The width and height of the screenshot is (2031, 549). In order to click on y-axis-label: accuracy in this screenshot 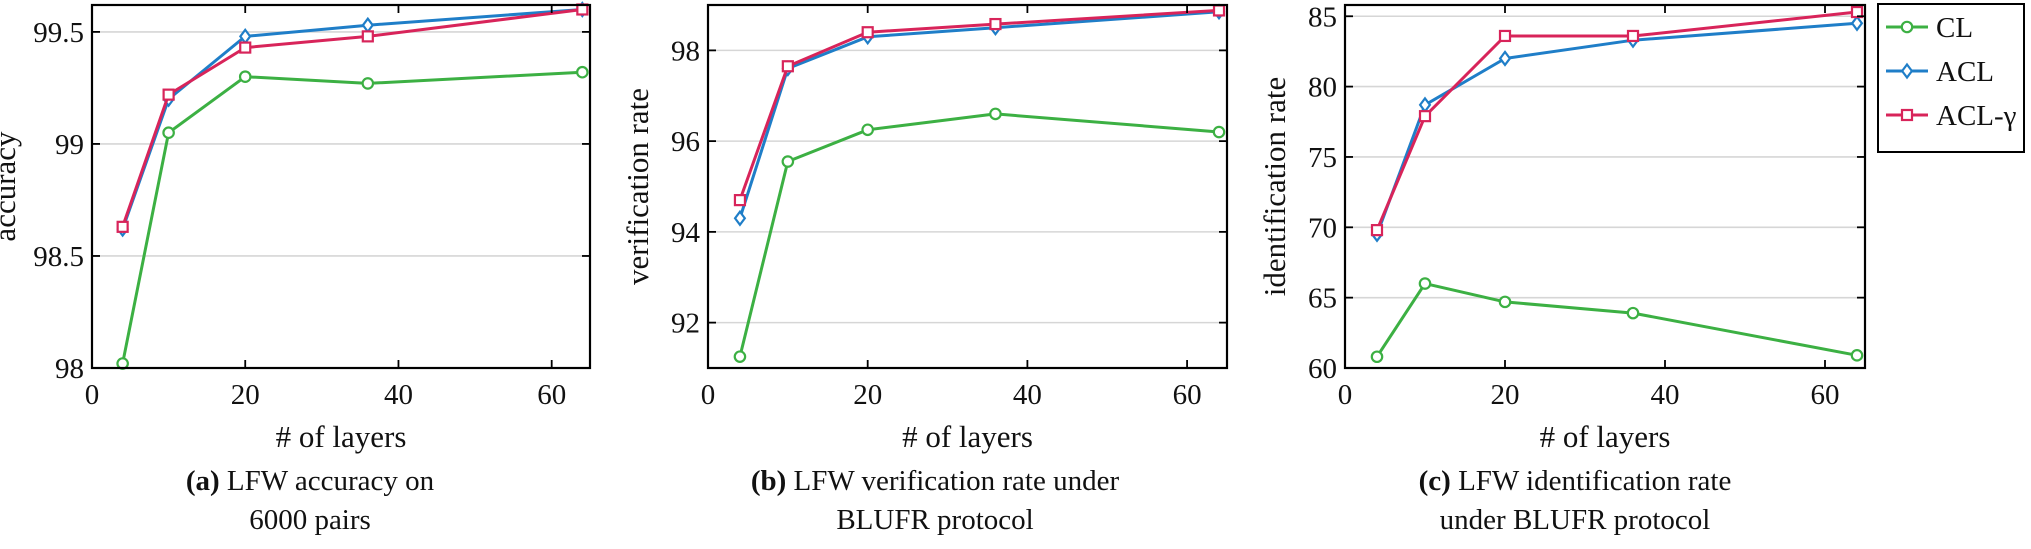, I will do `click(11, 186)`.